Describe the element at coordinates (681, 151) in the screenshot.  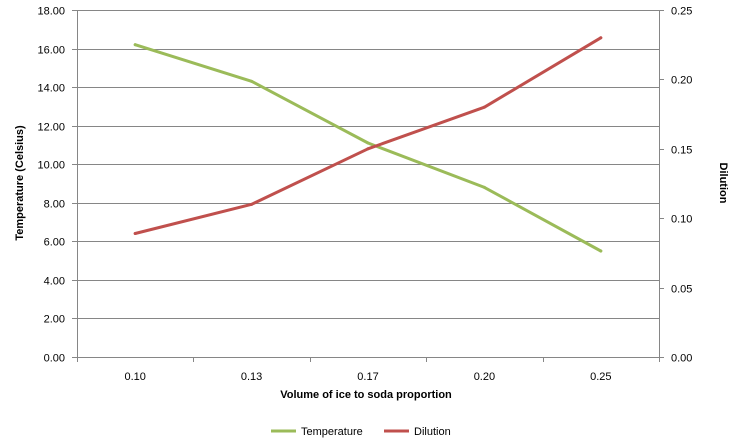
I see `y2-tick-label-3: 0.15` at that location.